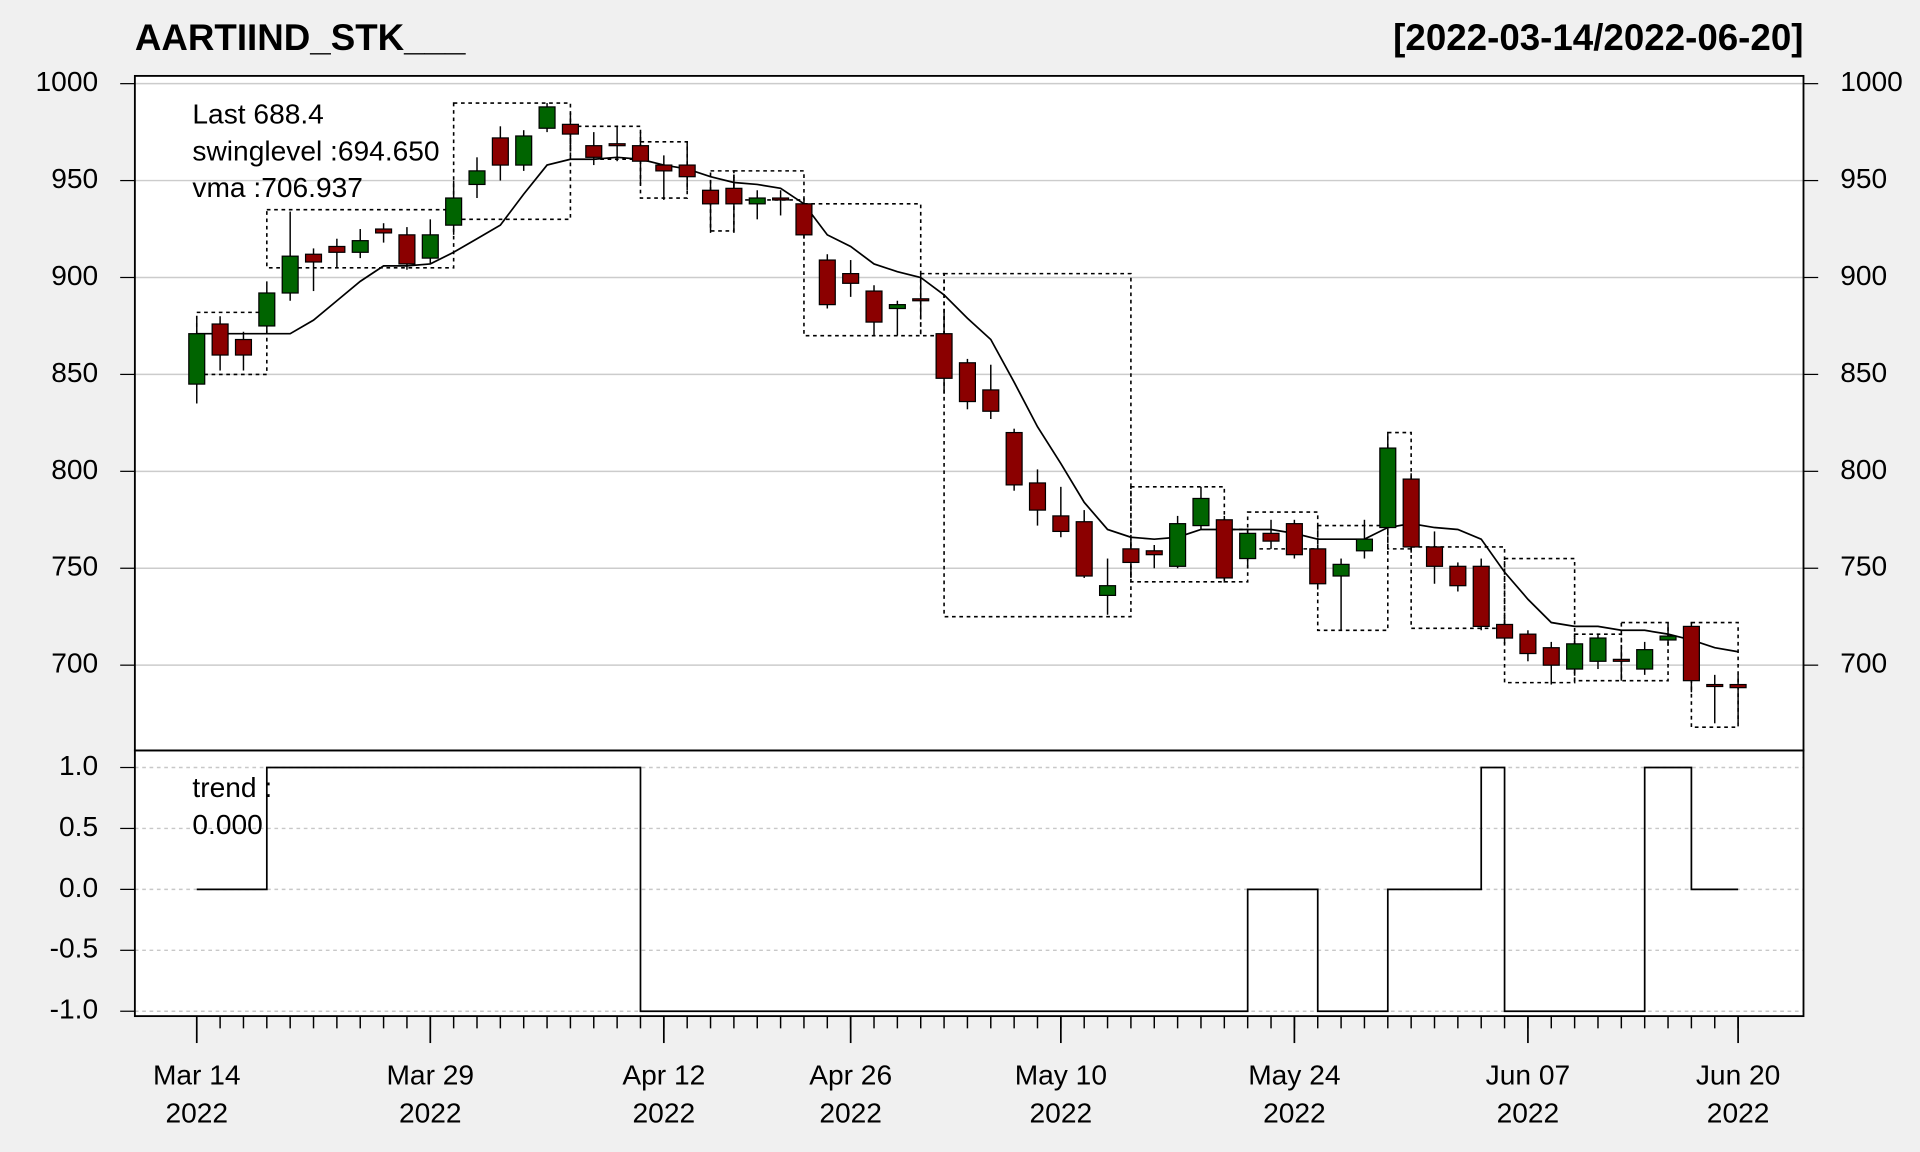 The width and height of the screenshot is (1920, 1152). What do you see at coordinates (78, 765) in the screenshot?
I see `y-tick-label: 1.0` at bounding box center [78, 765].